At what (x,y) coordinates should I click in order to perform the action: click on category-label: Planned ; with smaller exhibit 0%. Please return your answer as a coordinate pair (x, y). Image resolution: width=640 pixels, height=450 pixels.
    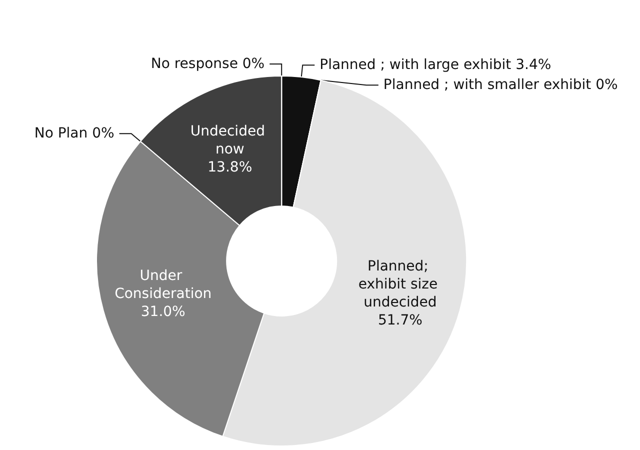
    Looking at the image, I should click on (500, 85).